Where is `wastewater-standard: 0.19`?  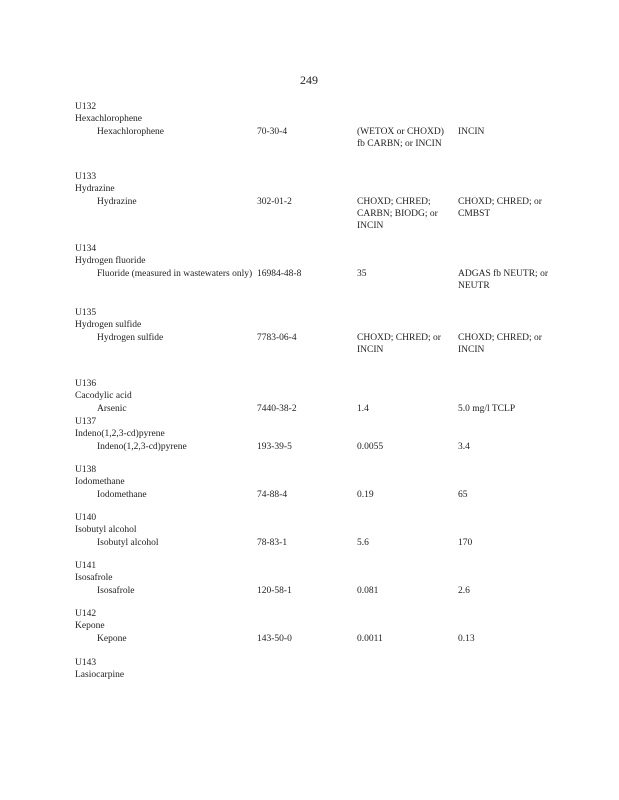 wastewater-standard: 0.19 is located at coordinates (365, 494).